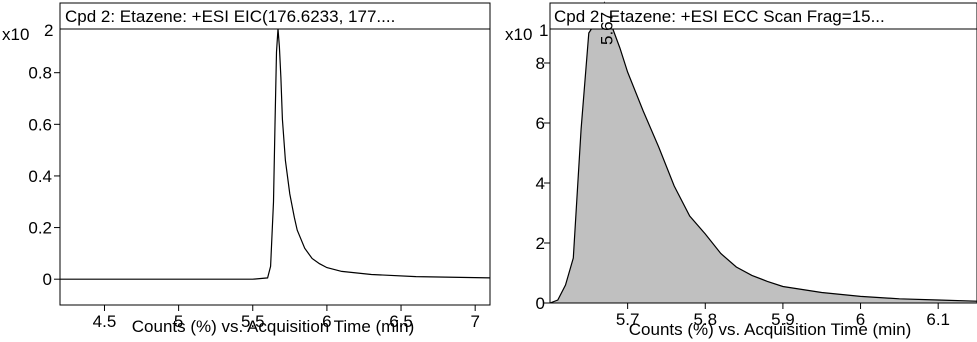  What do you see at coordinates (606, 28) in the screenshot?
I see `peak-label: 5.67` at bounding box center [606, 28].